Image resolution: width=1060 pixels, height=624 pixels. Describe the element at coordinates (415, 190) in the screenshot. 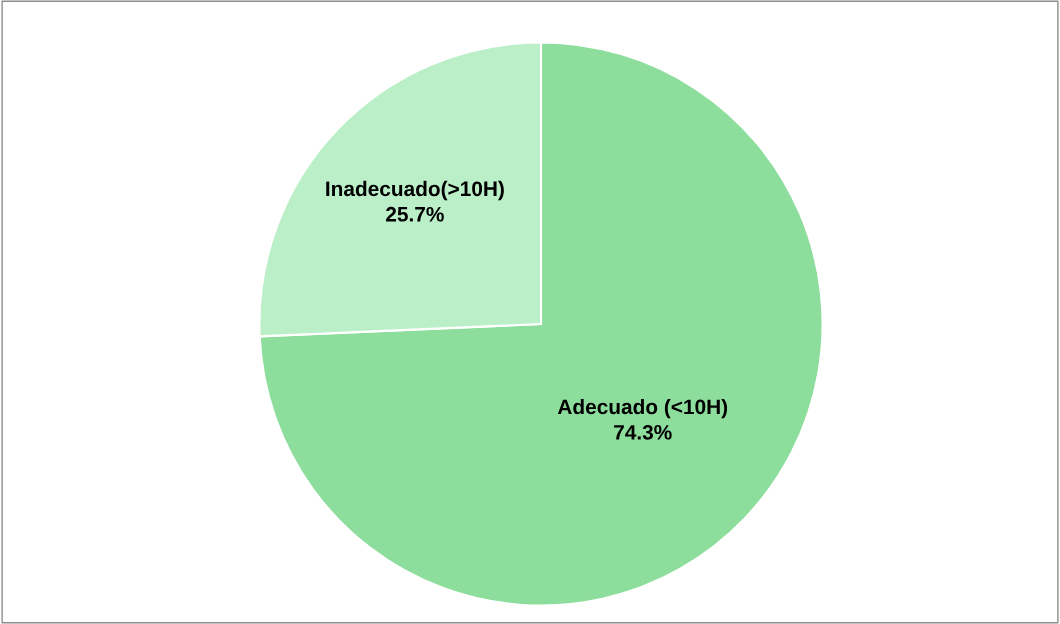

I see `slice-label: Inadecuado(>10H)` at that location.